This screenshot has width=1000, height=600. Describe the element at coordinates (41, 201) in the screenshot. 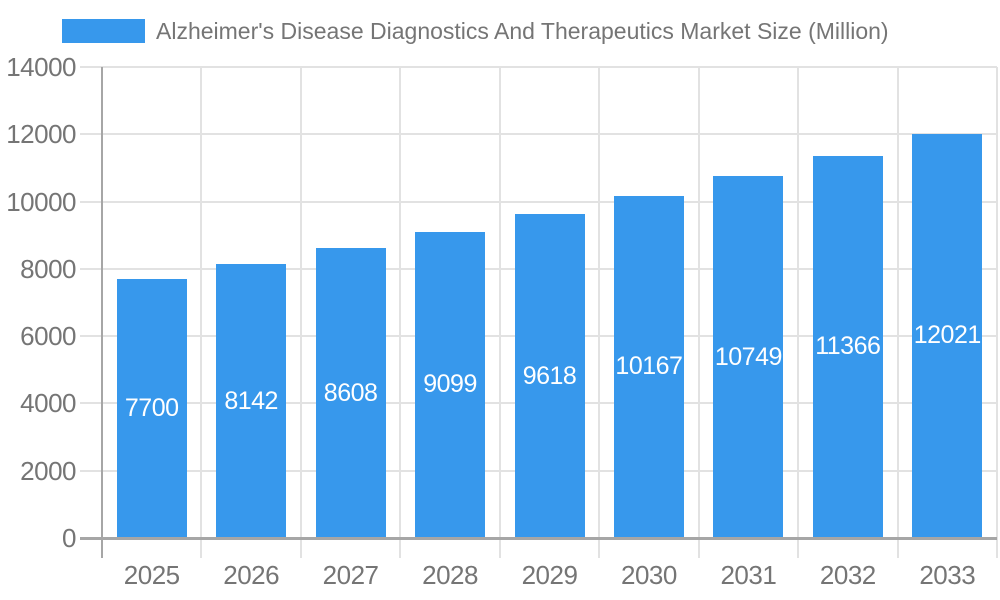

I see `y-axis-tick-label-10000: 10000` at that location.